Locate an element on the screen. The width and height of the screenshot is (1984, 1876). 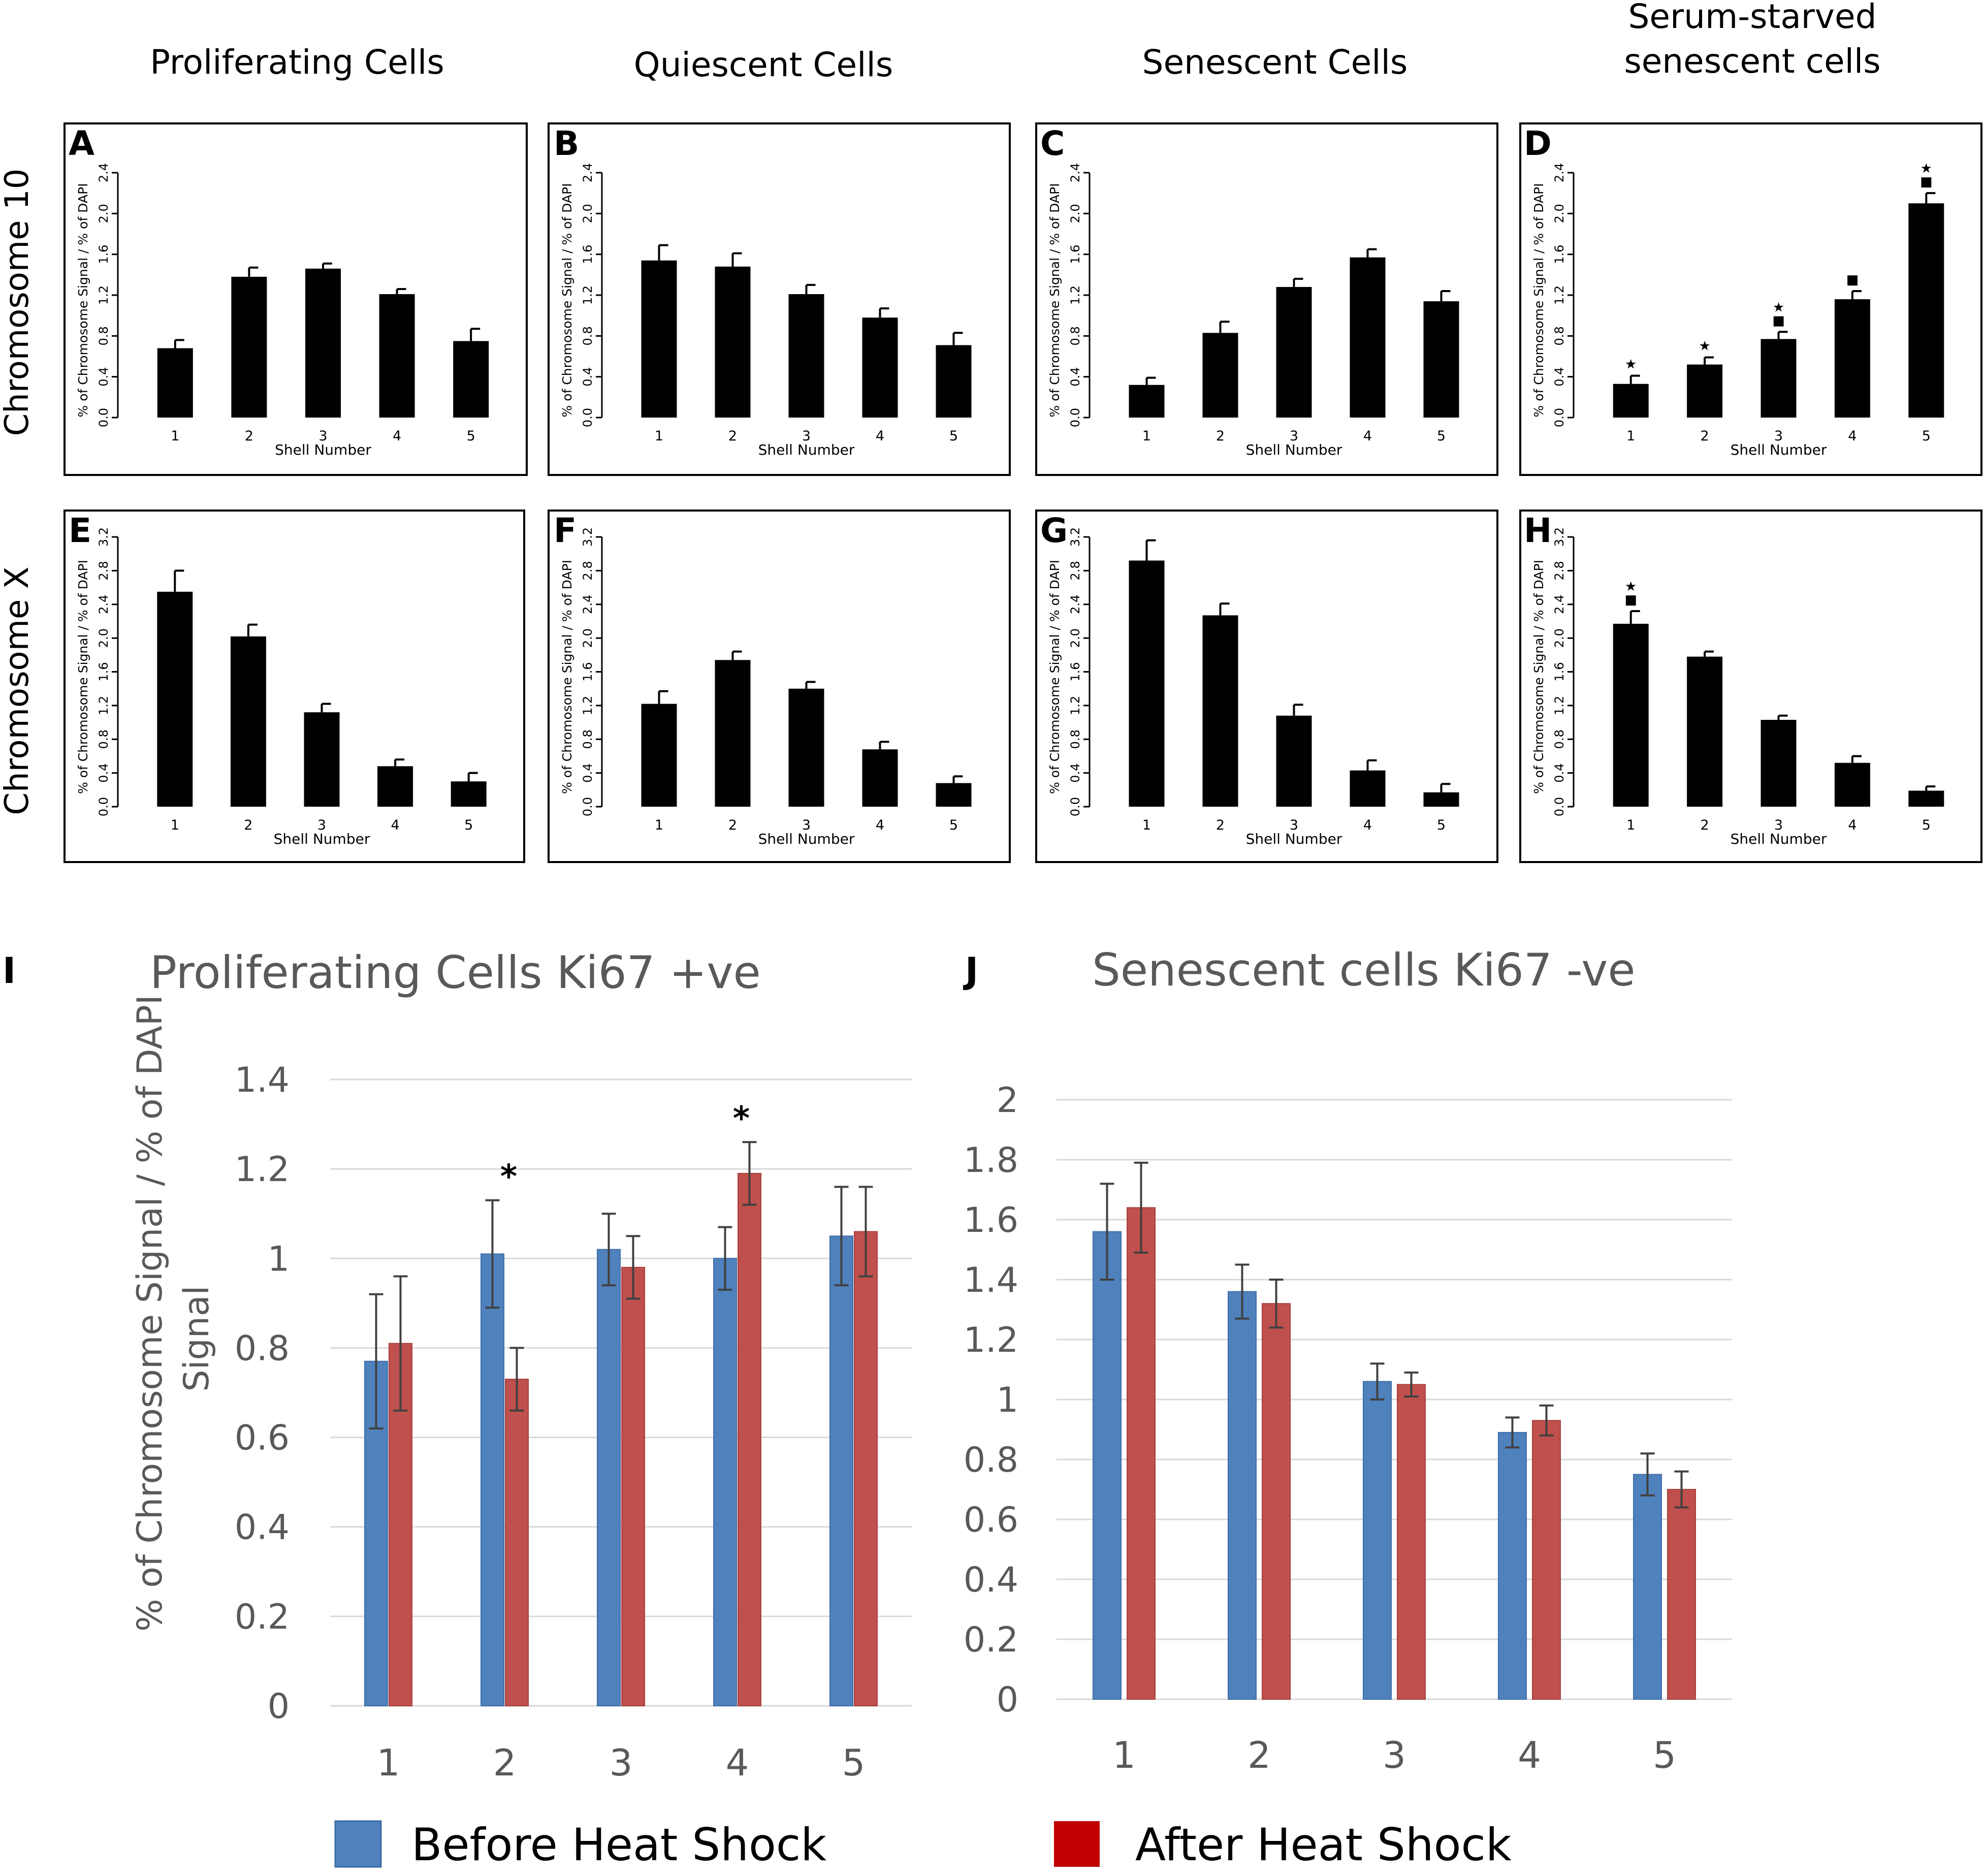
panel-a-frame is located at coordinates (295, 299).